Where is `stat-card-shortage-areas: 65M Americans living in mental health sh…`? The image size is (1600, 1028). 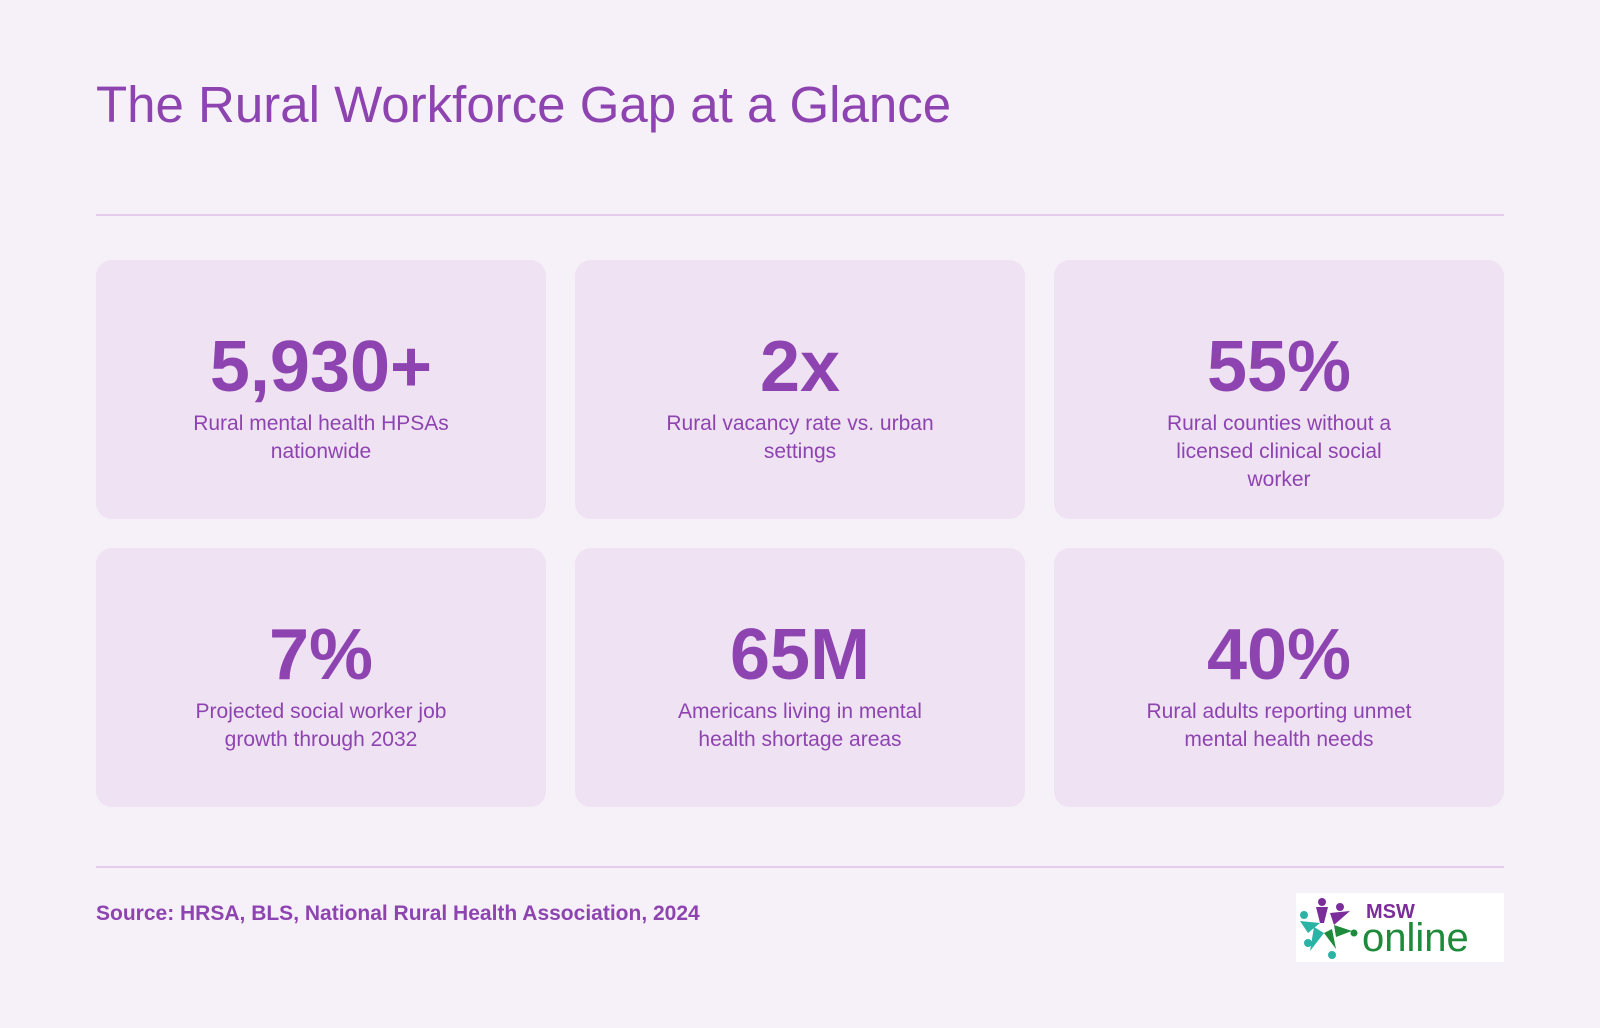 stat-card-shortage-areas: 65M Americans living in mental health sh… is located at coordinates (800, 677).